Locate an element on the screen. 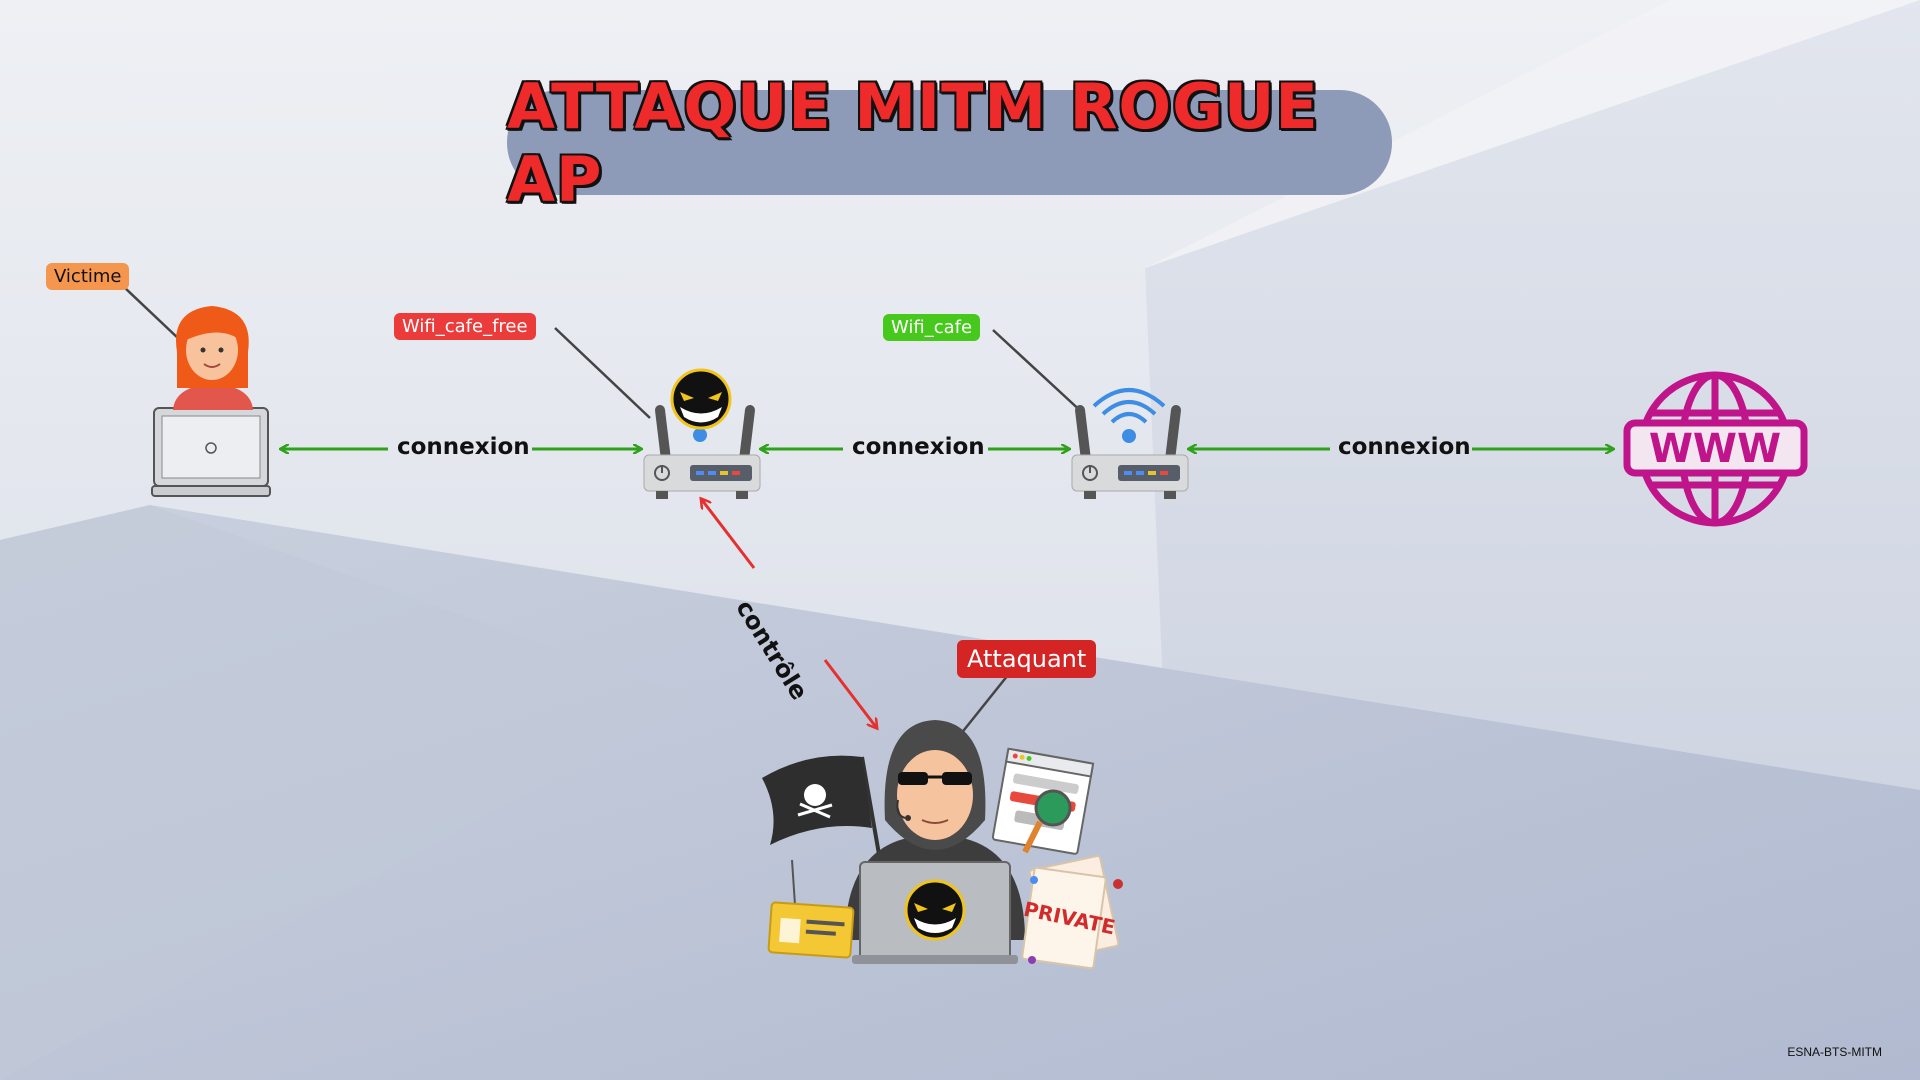  private-document-icon is located at coordinates (1072, 912).